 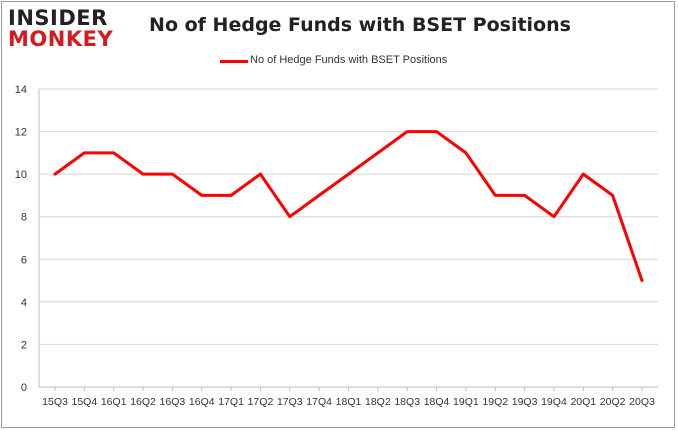 What do you see at coordinates (84, 153) in the screenshot?
I see `data-point-15Q4` at bounding box center [84, 153].